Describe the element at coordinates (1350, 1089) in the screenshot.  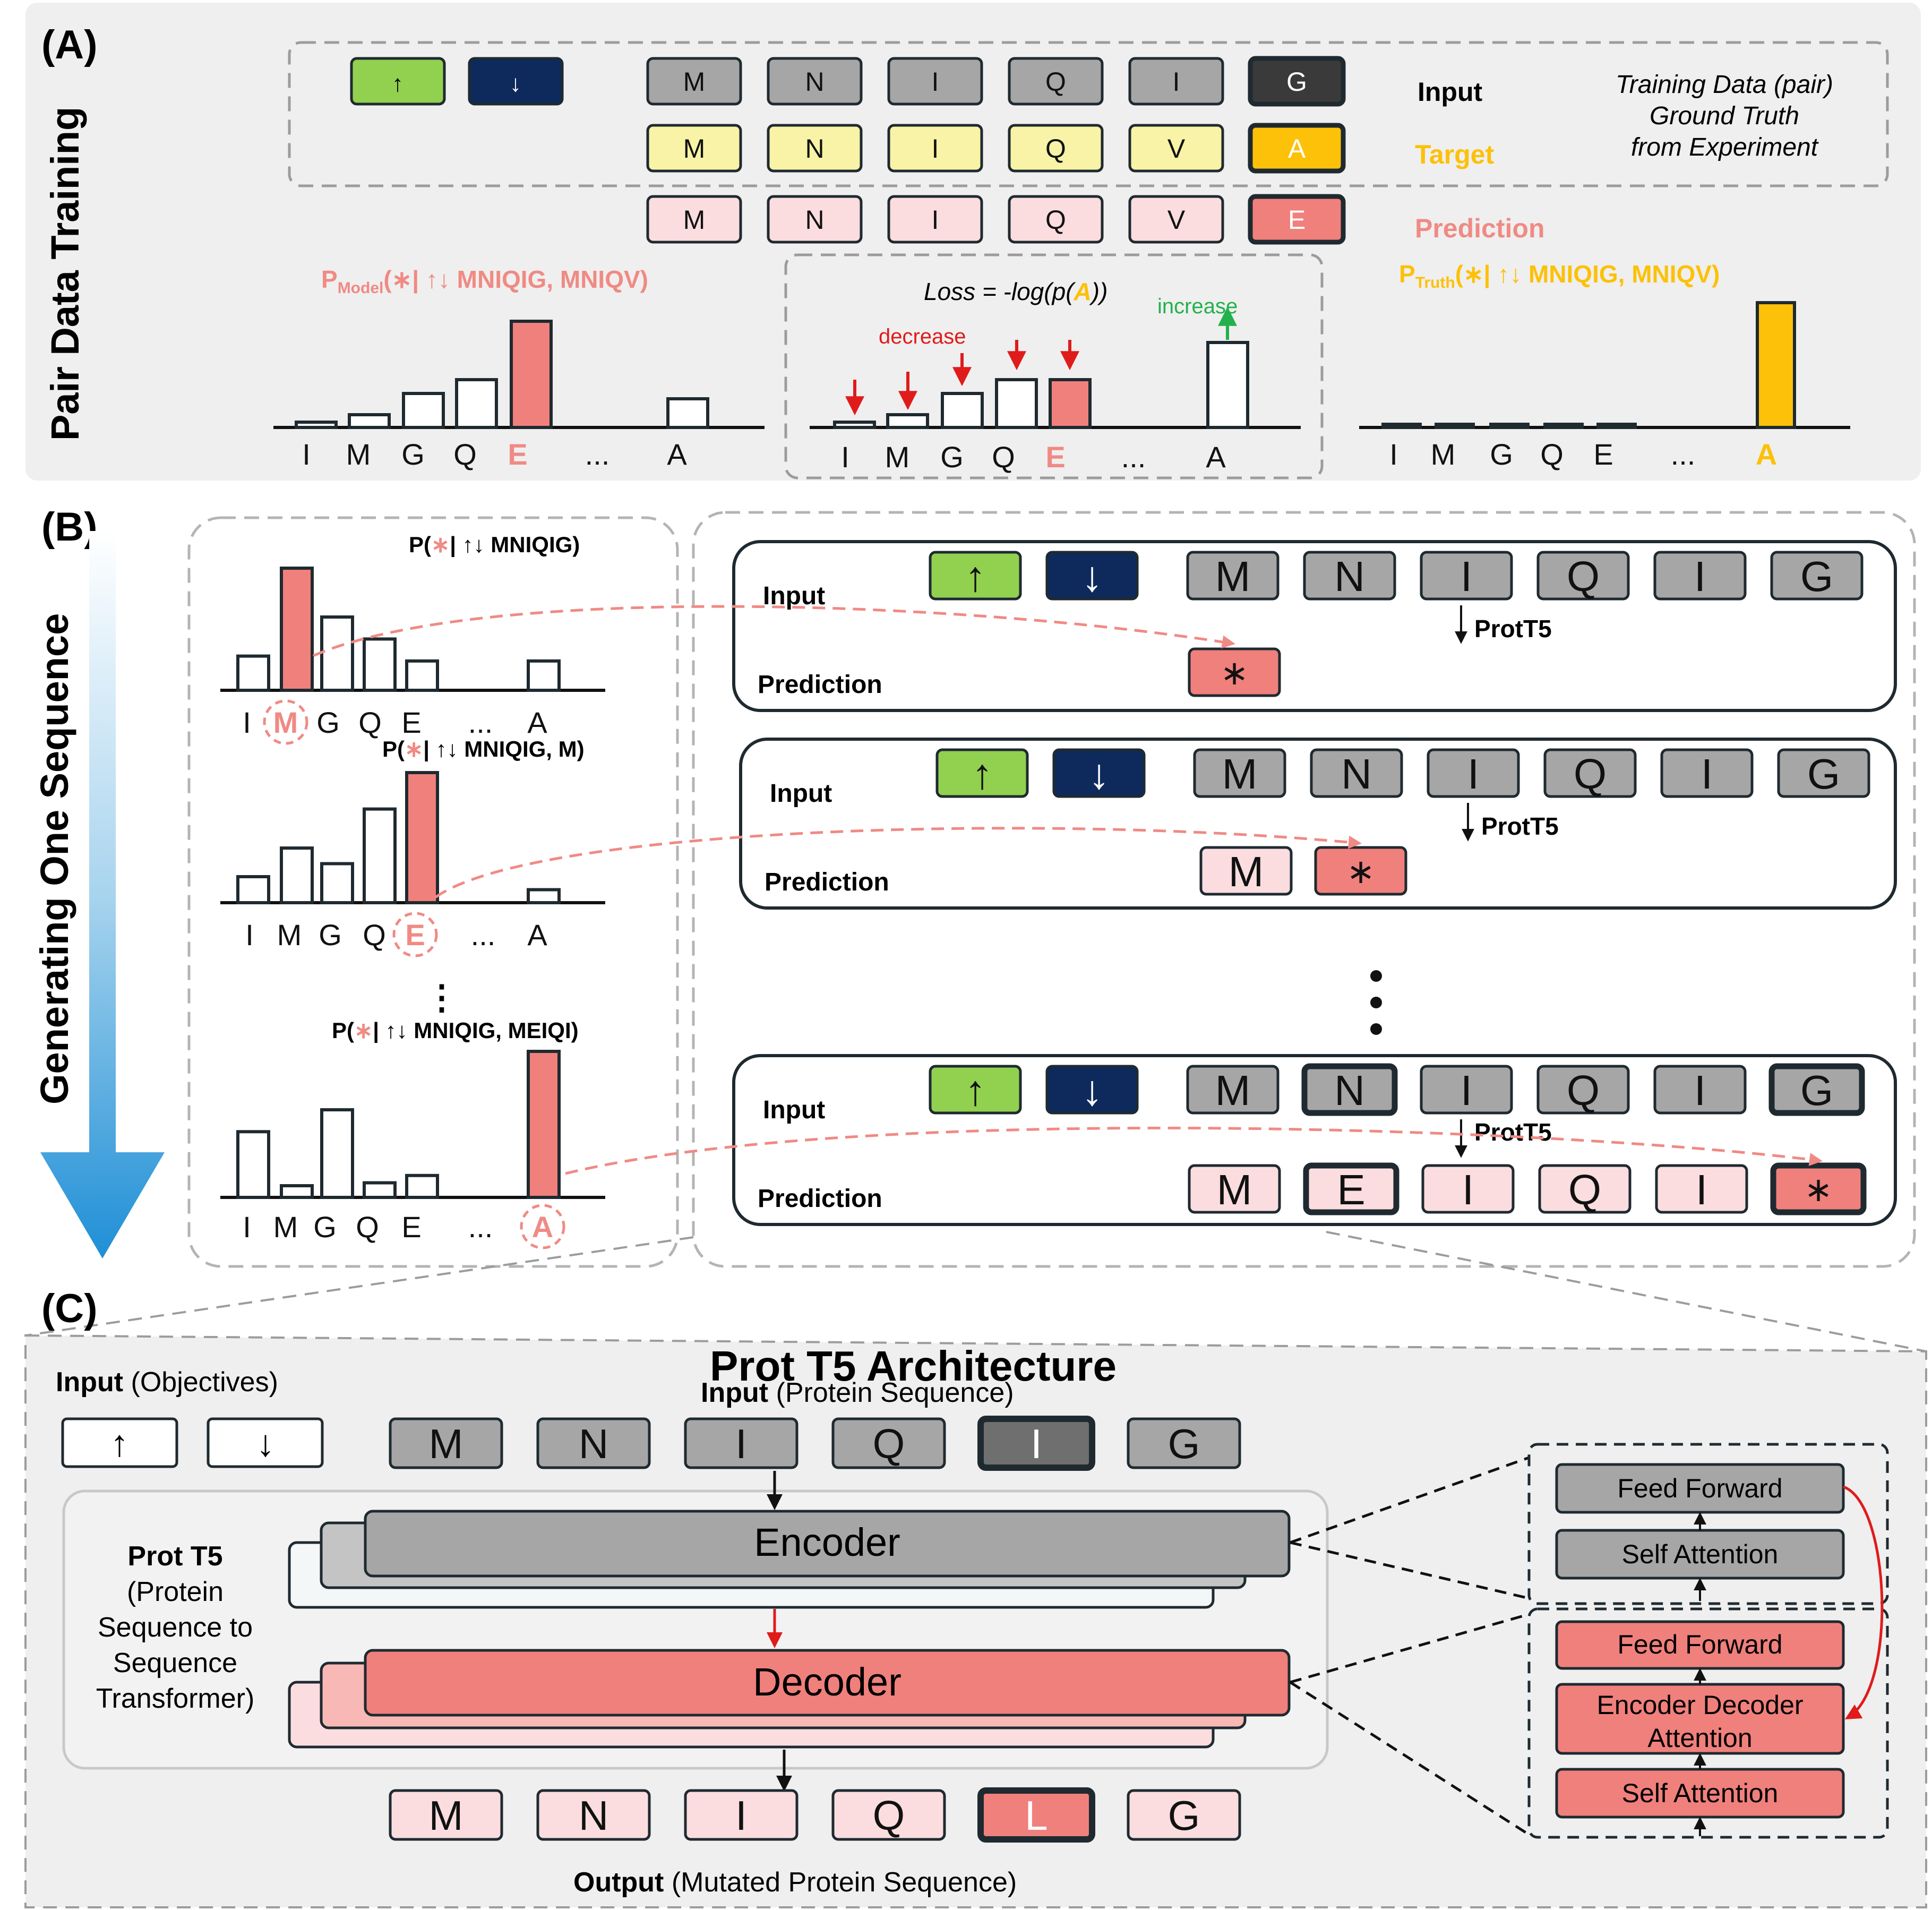
I see `step-input-token: N` at that location.